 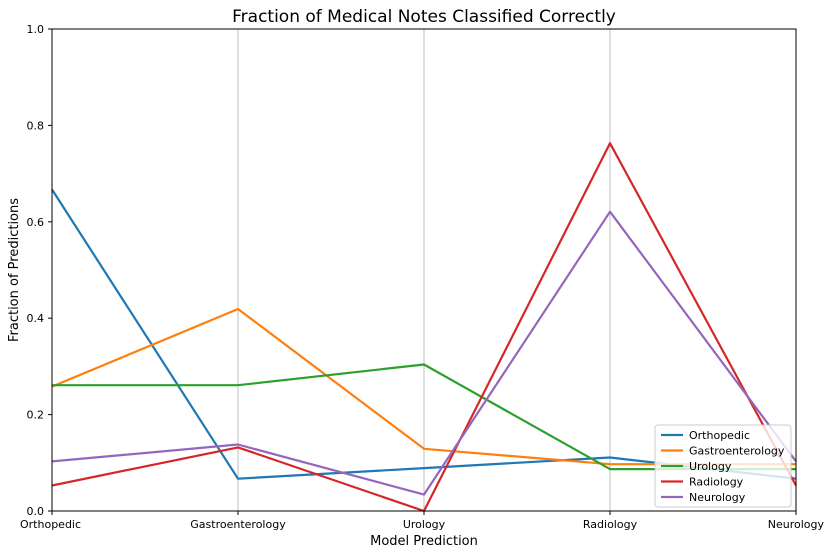 I want to click on y-tick-label: 0.8, so click(x=36, y=125).